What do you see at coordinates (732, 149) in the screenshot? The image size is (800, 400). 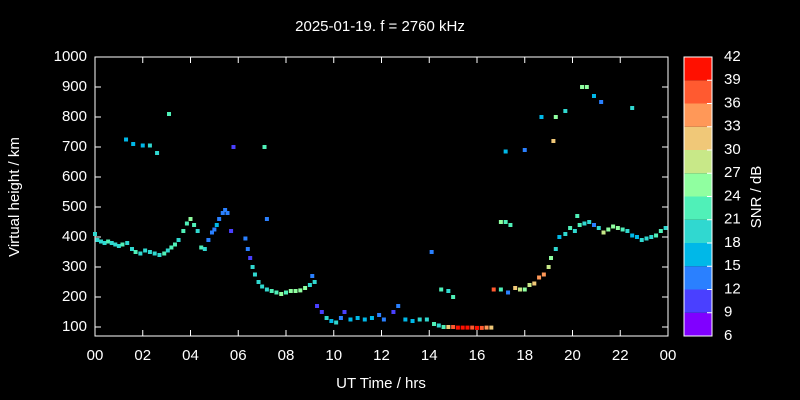 I see `colorbar-tick-label: 30` at bounding box center [732, 149].